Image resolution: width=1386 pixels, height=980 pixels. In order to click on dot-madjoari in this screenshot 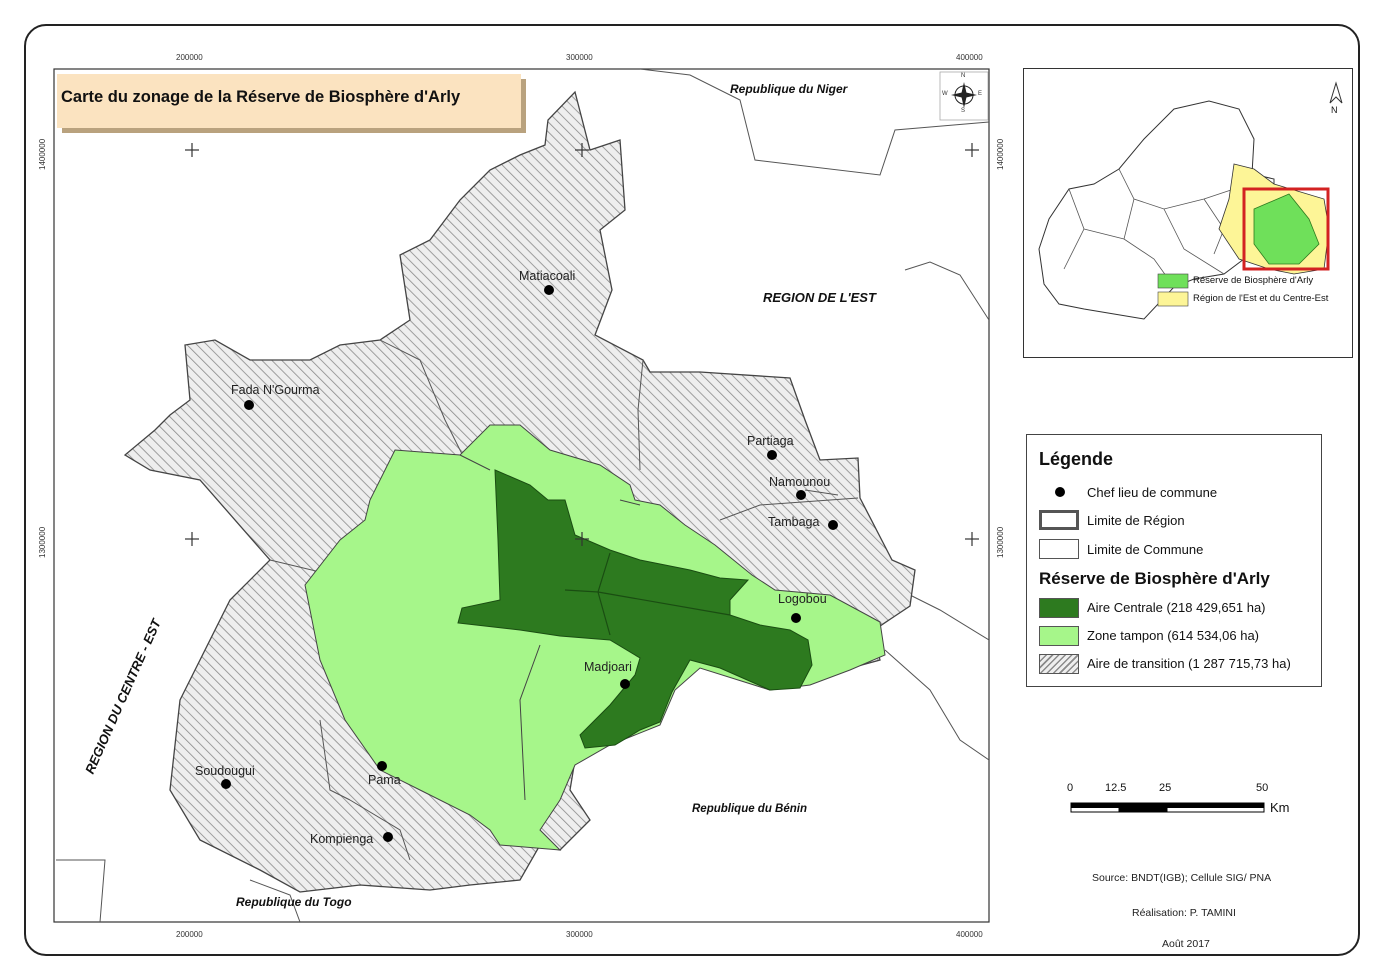, I will do `click(625, 684)`.